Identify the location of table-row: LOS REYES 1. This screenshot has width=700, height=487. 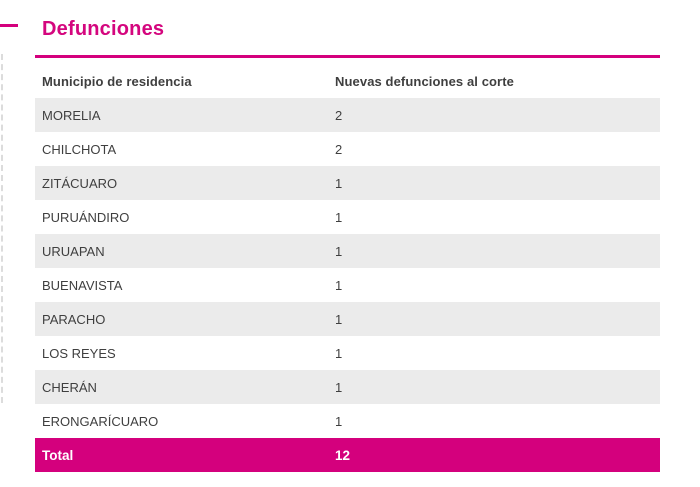
(347, 353).